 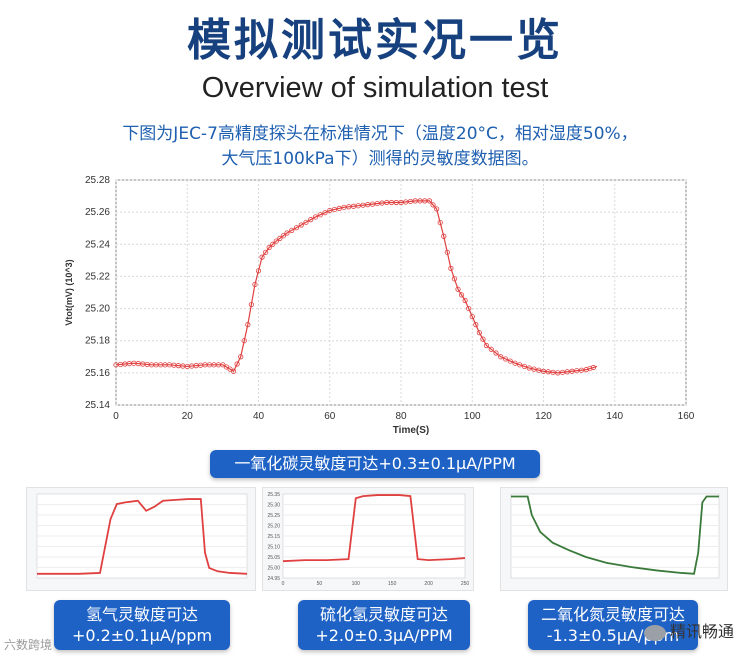 What do you see at coordinates (97, 341) in the screenshot?
I see `y-tick-label: 25.18` at bounding box center [97, 341].